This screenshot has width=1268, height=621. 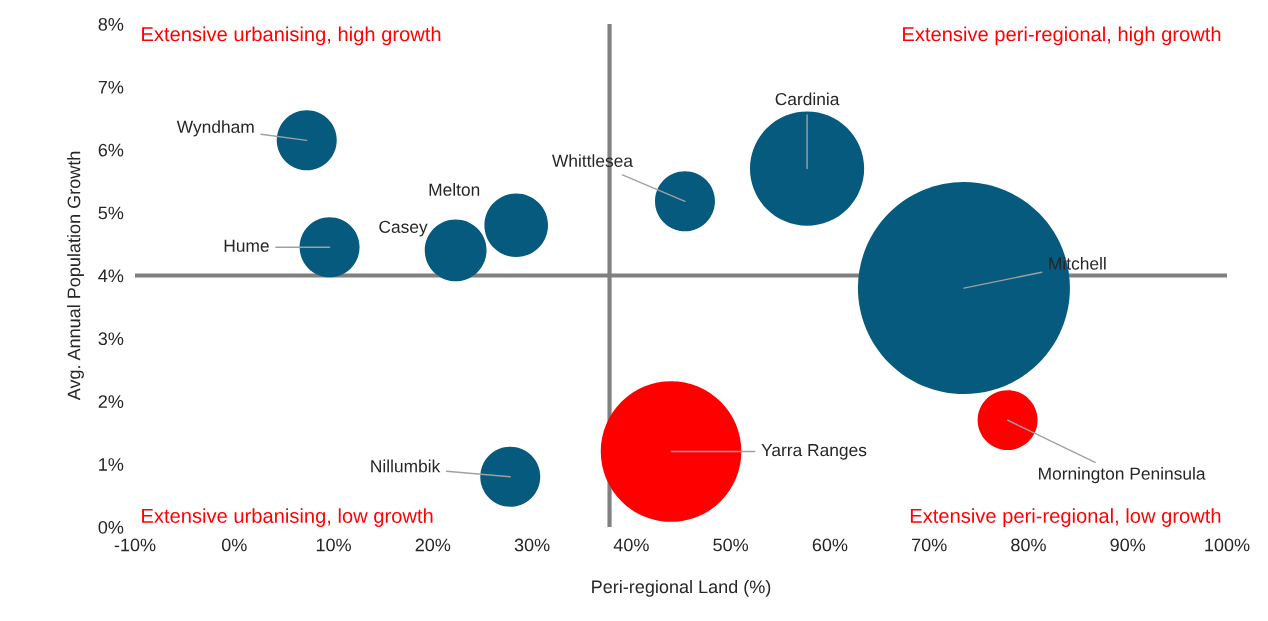 What do you see at coordinates (1128, 545) in the screenshot?
I see `x-tick-label: 90%` at bounding box center [1128, 545].